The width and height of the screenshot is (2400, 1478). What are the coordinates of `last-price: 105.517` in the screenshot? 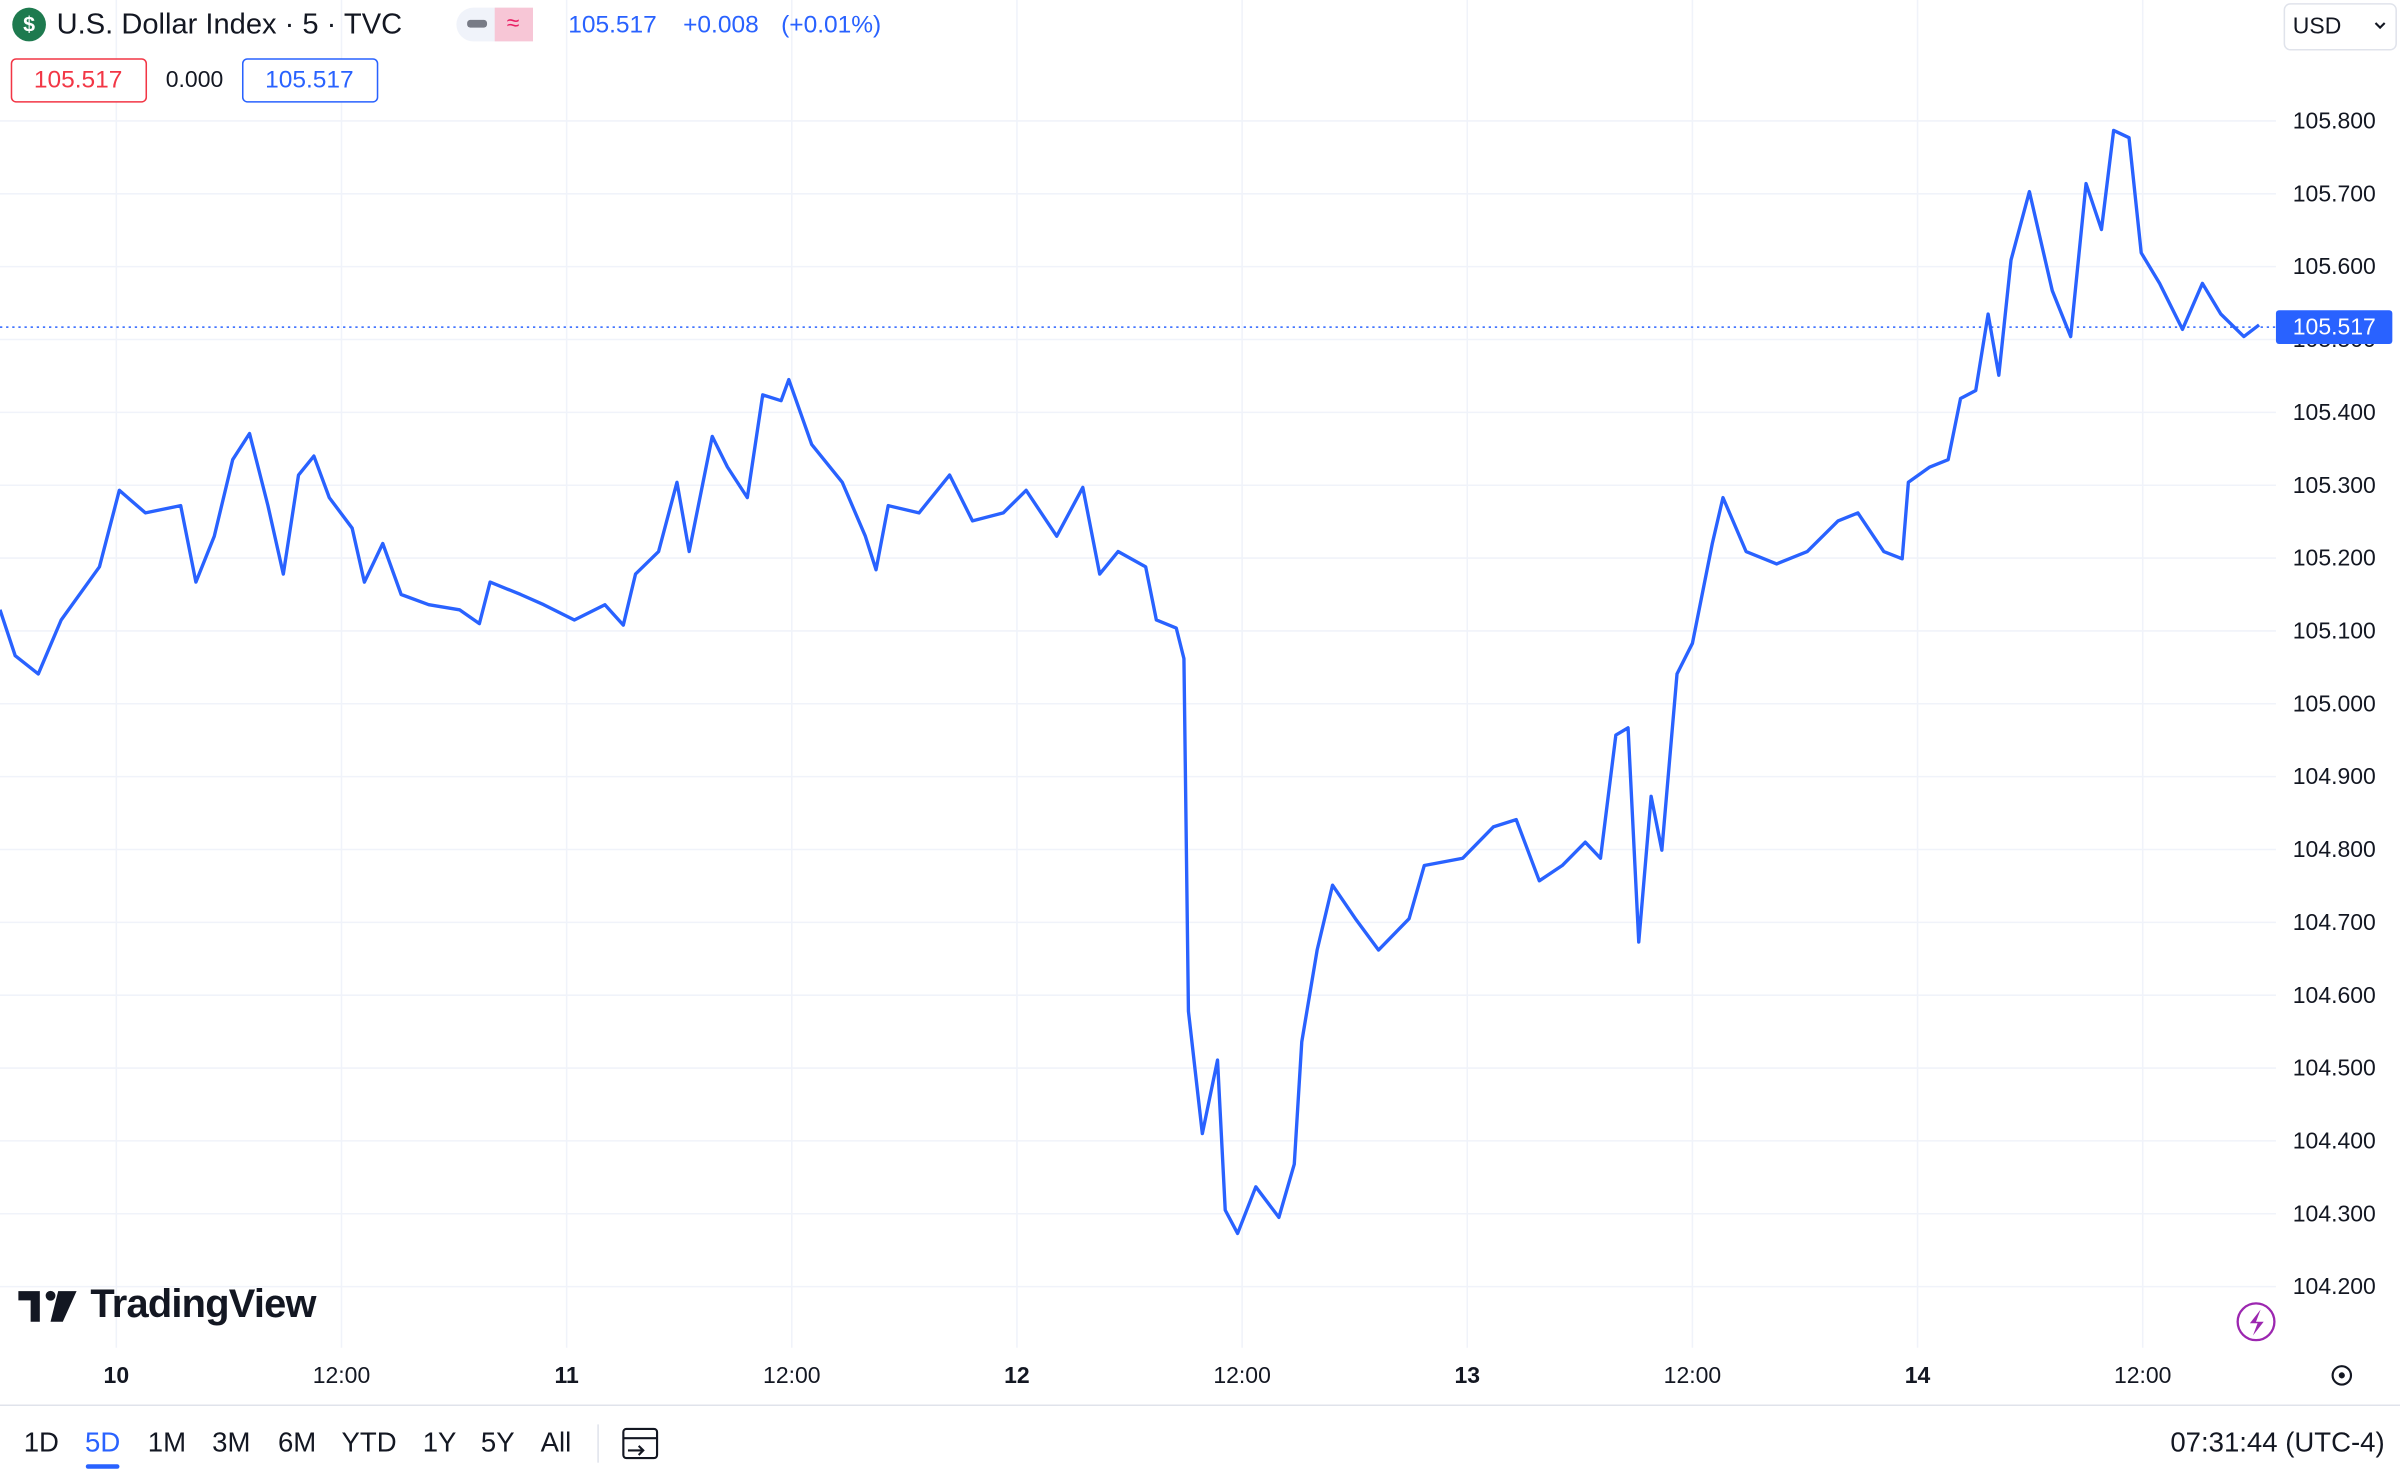 It's located at (612, 25).